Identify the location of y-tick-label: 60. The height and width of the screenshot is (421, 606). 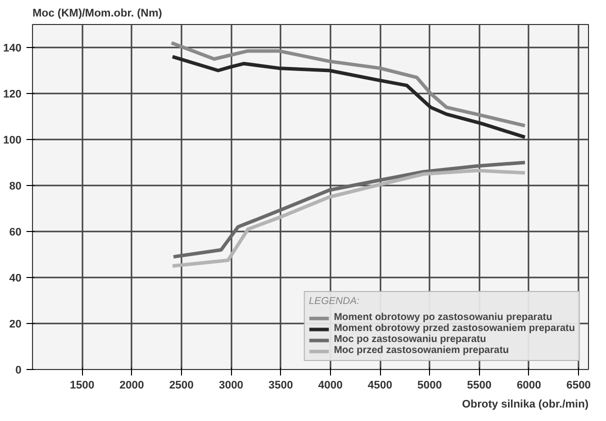
(15, 232).